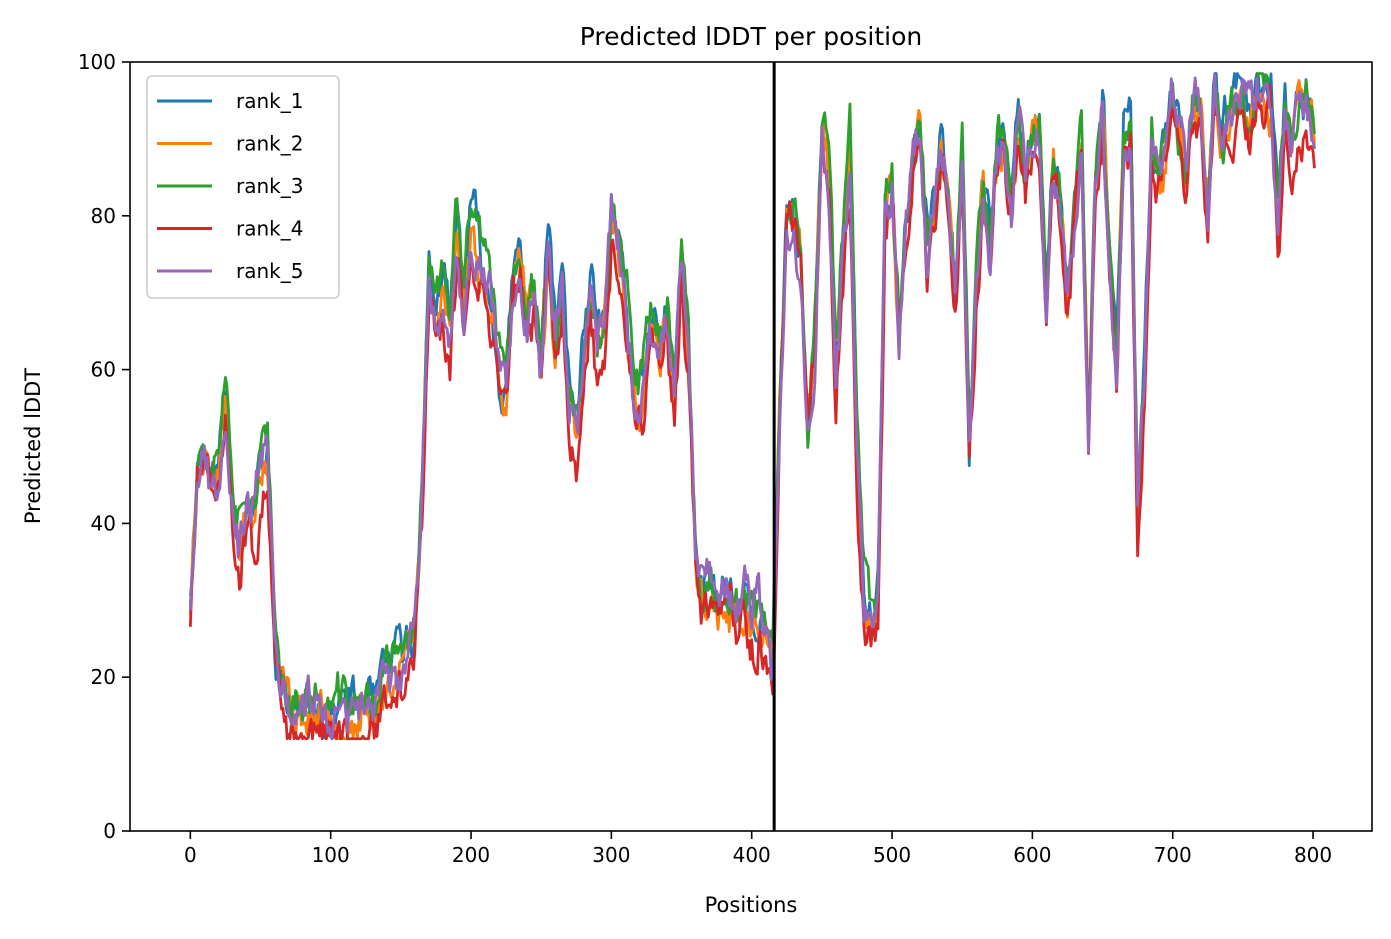  I want to click on y-tick-label: 20, so click(103, 677).